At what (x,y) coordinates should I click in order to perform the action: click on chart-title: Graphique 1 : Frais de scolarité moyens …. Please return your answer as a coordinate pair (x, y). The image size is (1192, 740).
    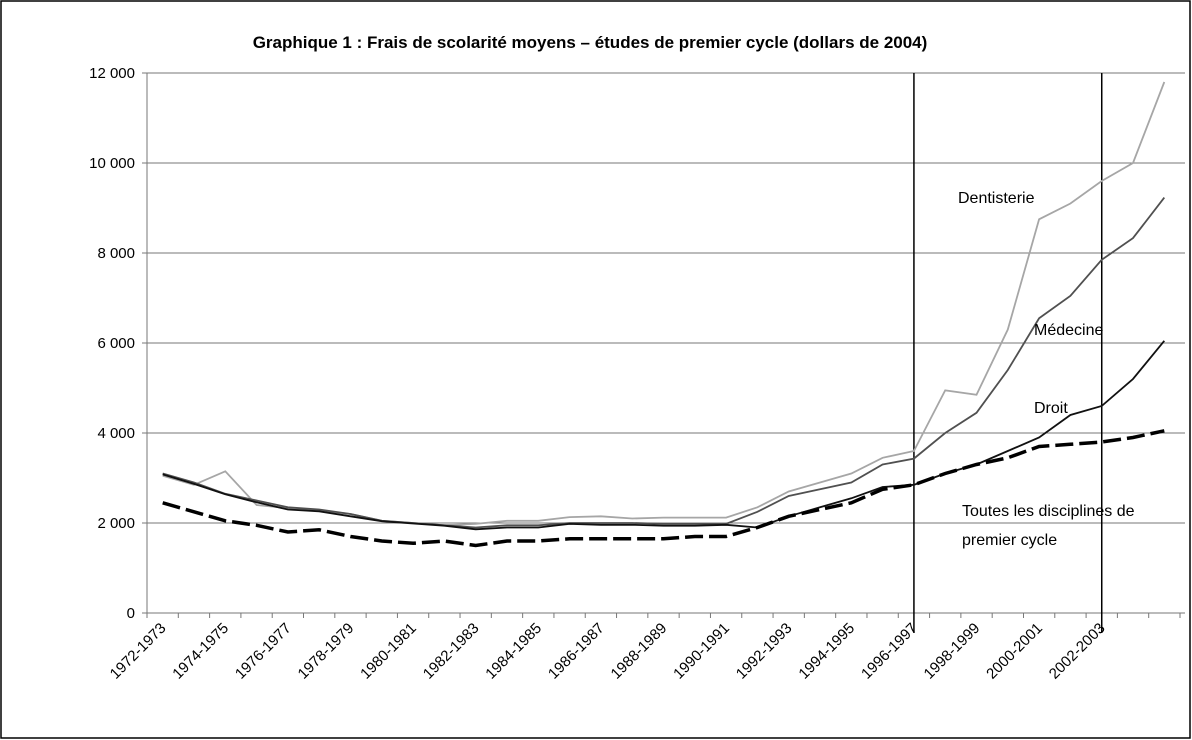
    Looking at the image, I should click on (590, 42).